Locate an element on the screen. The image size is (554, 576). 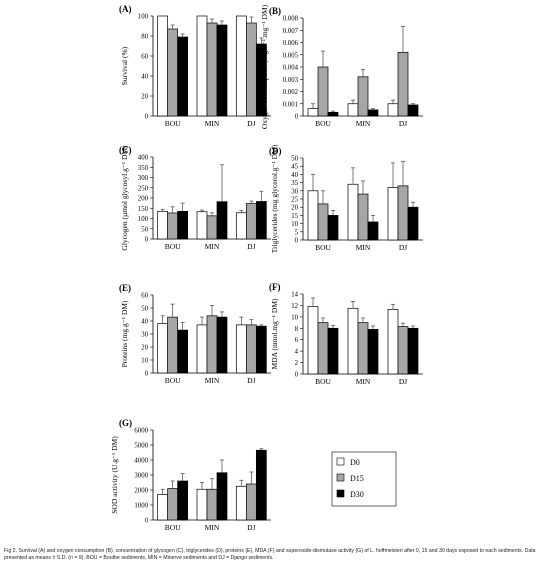
y-tick-label: 0.007 is located at coordinates (291, 31).